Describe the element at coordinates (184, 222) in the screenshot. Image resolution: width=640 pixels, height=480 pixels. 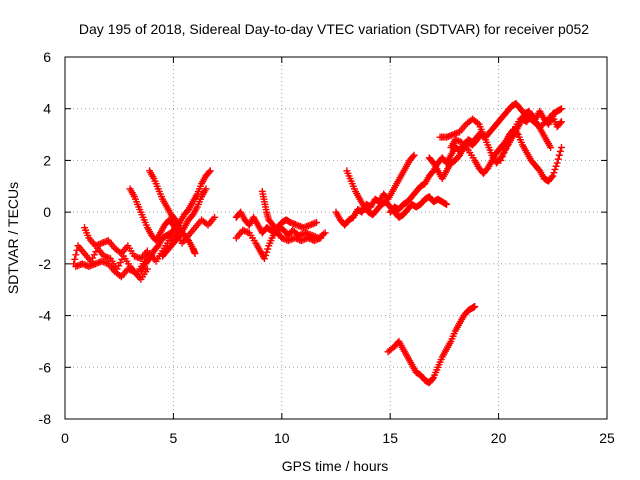
I see `series-track-g` at that location.